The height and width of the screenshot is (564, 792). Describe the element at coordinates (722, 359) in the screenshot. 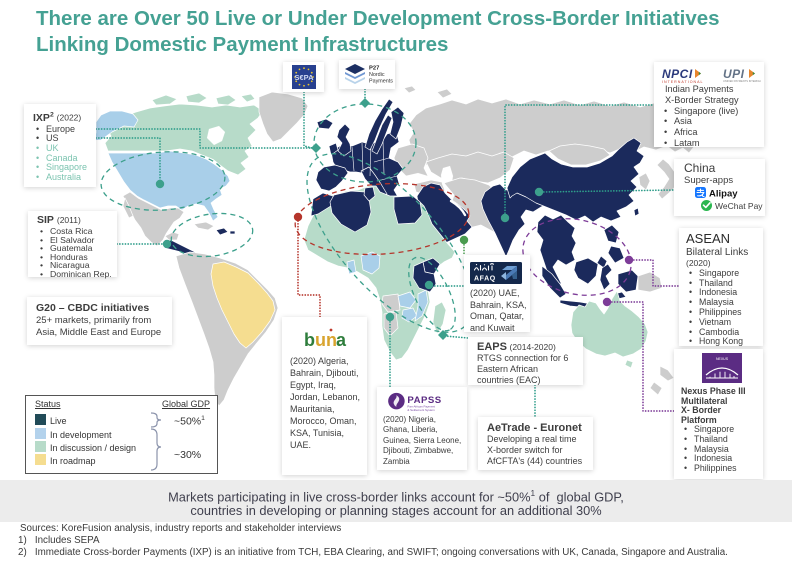

I see `svg-text: NEXUS` at that location.